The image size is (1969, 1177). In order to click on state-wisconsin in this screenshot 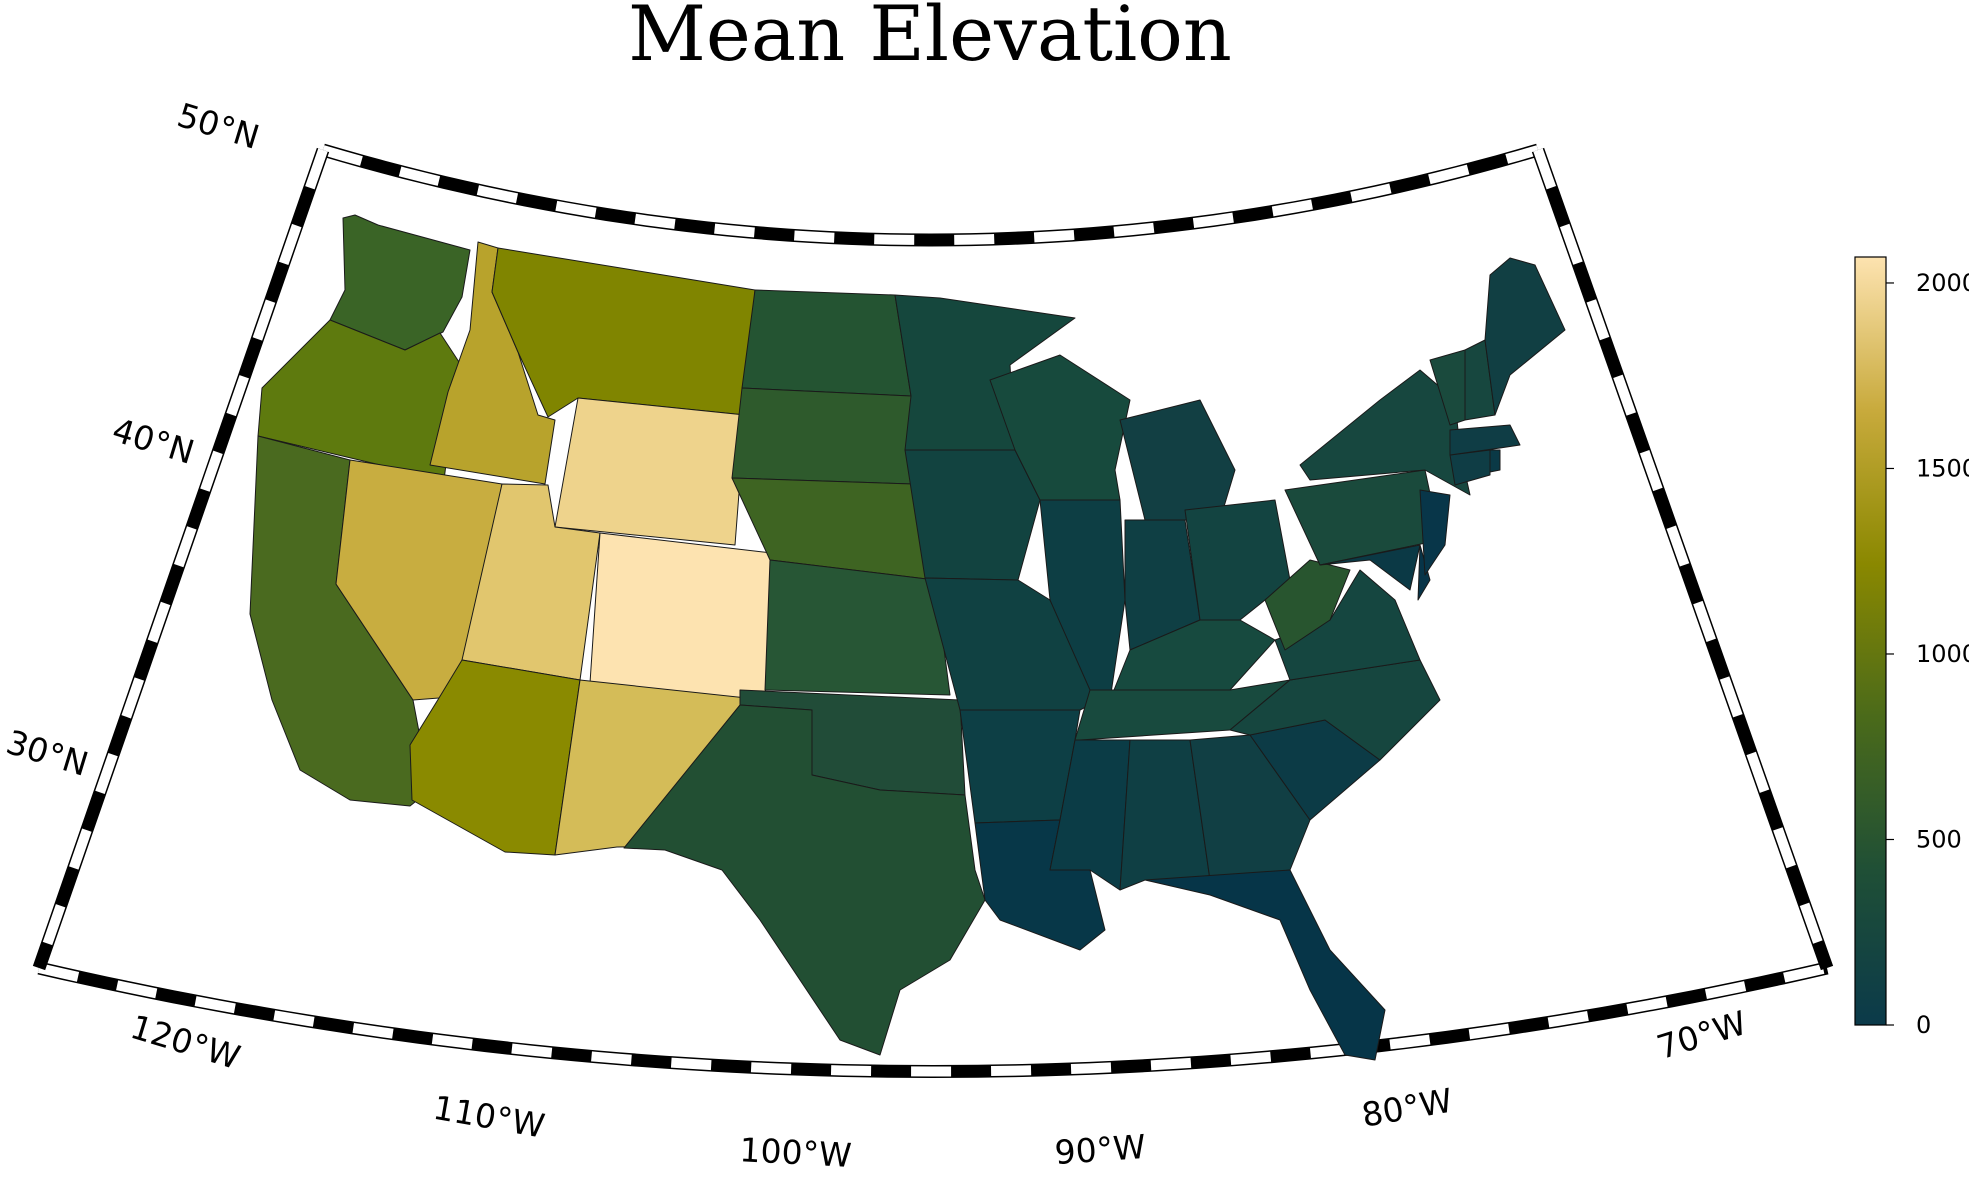, I will do `click(1060, 427)`.